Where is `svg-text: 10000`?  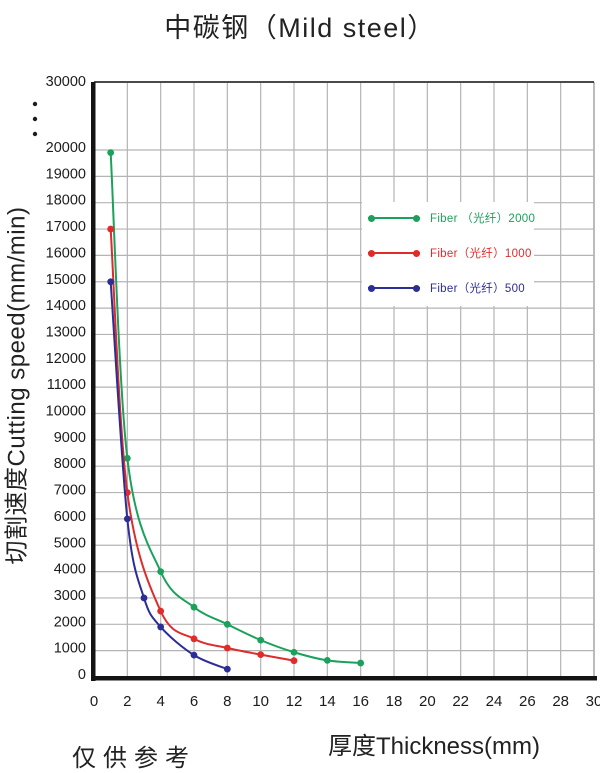
svg-text: 10000 is located at coordinates (66, 412).